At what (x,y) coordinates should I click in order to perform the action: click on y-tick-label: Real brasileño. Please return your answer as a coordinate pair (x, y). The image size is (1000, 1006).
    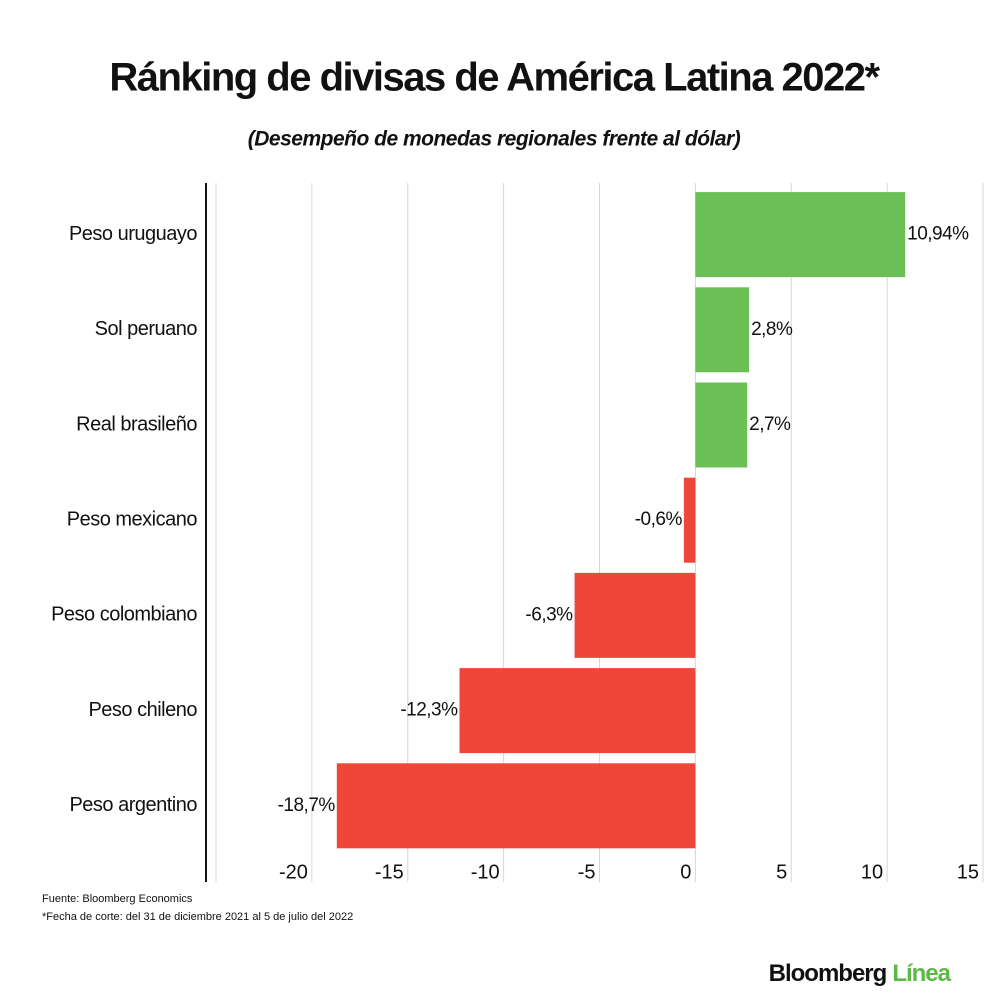
    Looking at the image, I should click on (136, 424).